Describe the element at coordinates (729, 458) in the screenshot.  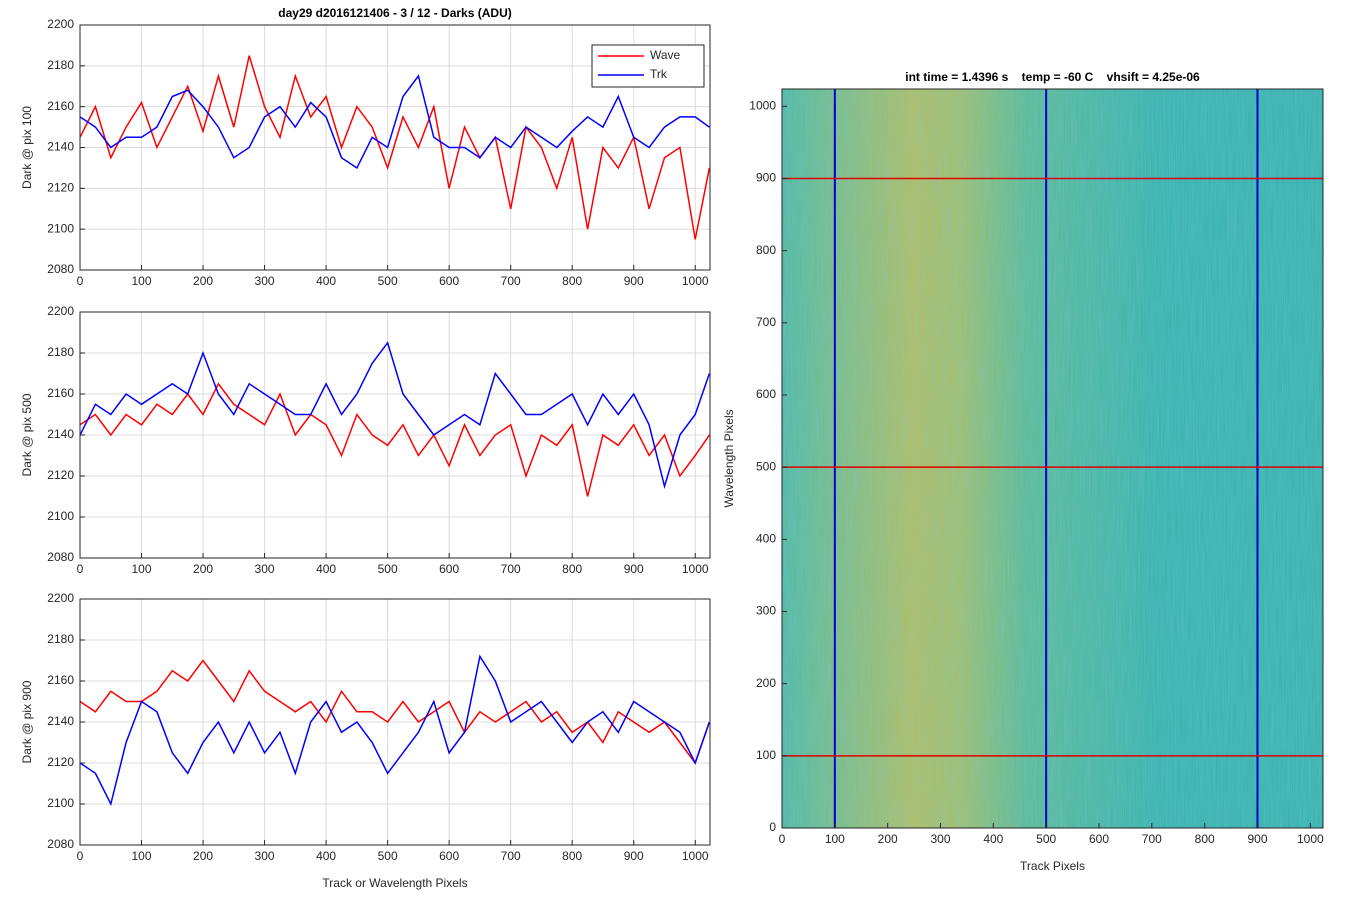
I see `y-axis-label: Wavelength Pixels` at that location.